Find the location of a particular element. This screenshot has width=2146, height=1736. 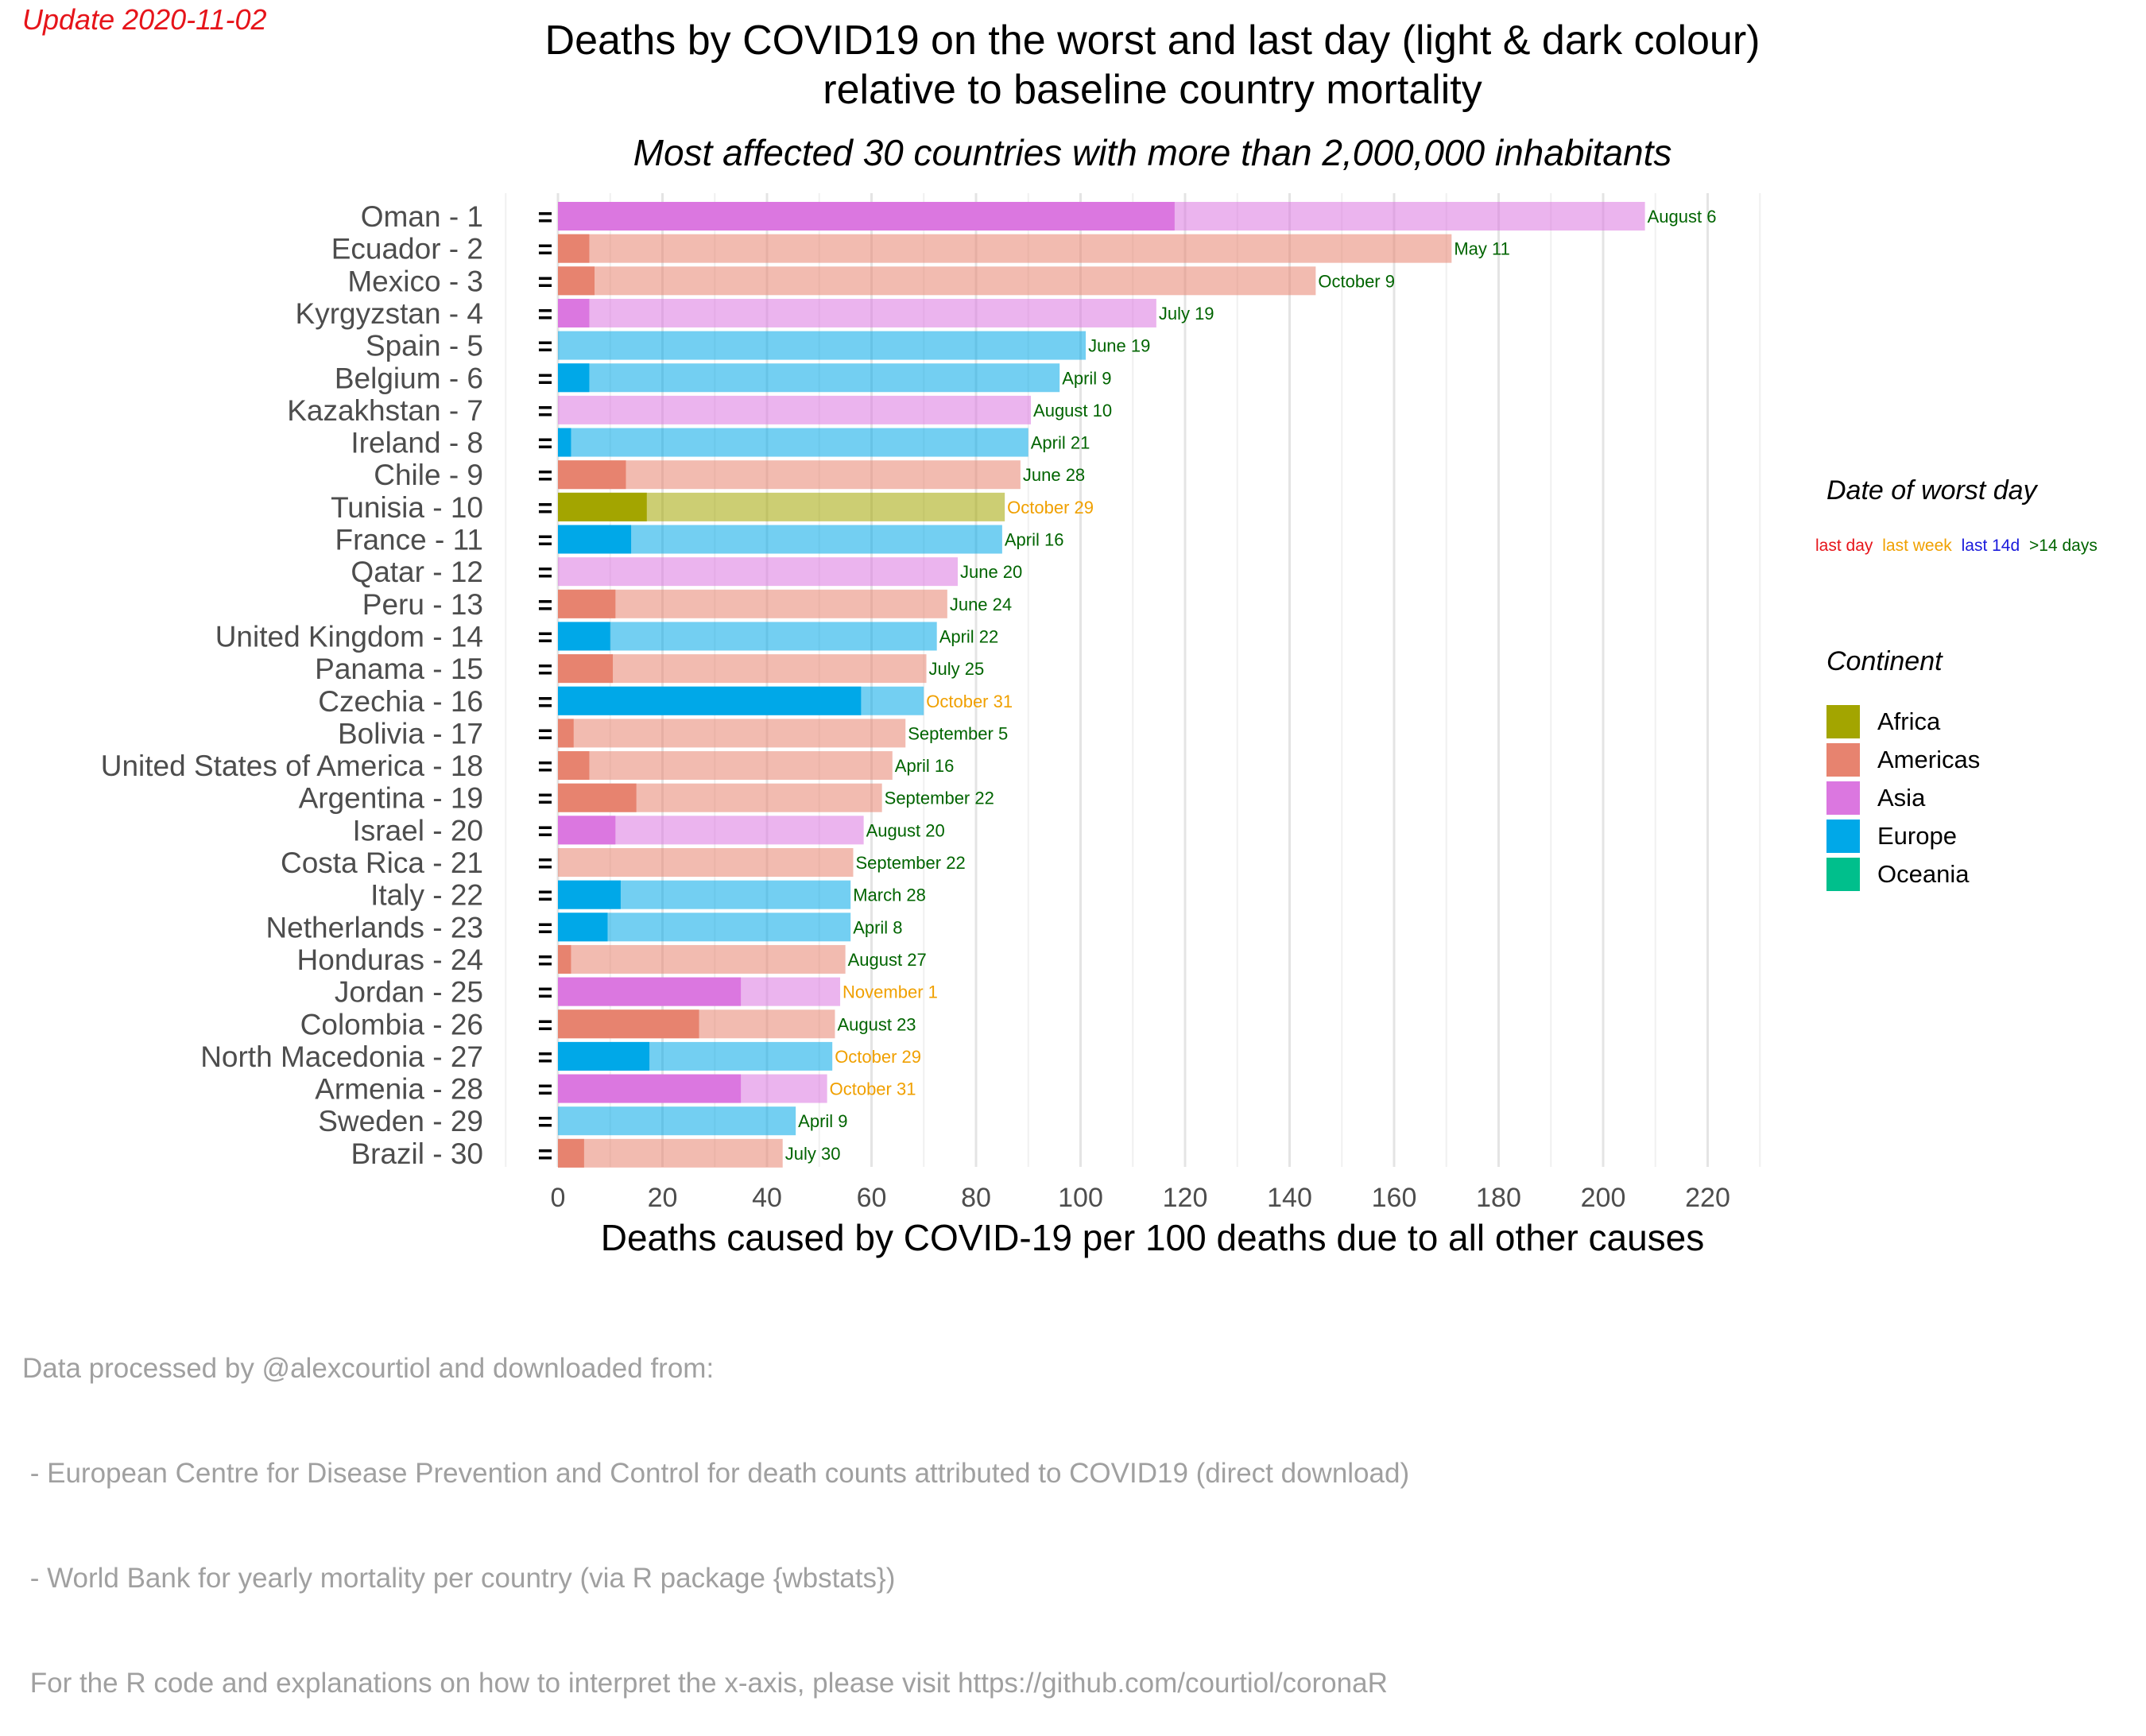

y-tick-label: Kazakhstan - 7 is located at coordinates (385, 410).